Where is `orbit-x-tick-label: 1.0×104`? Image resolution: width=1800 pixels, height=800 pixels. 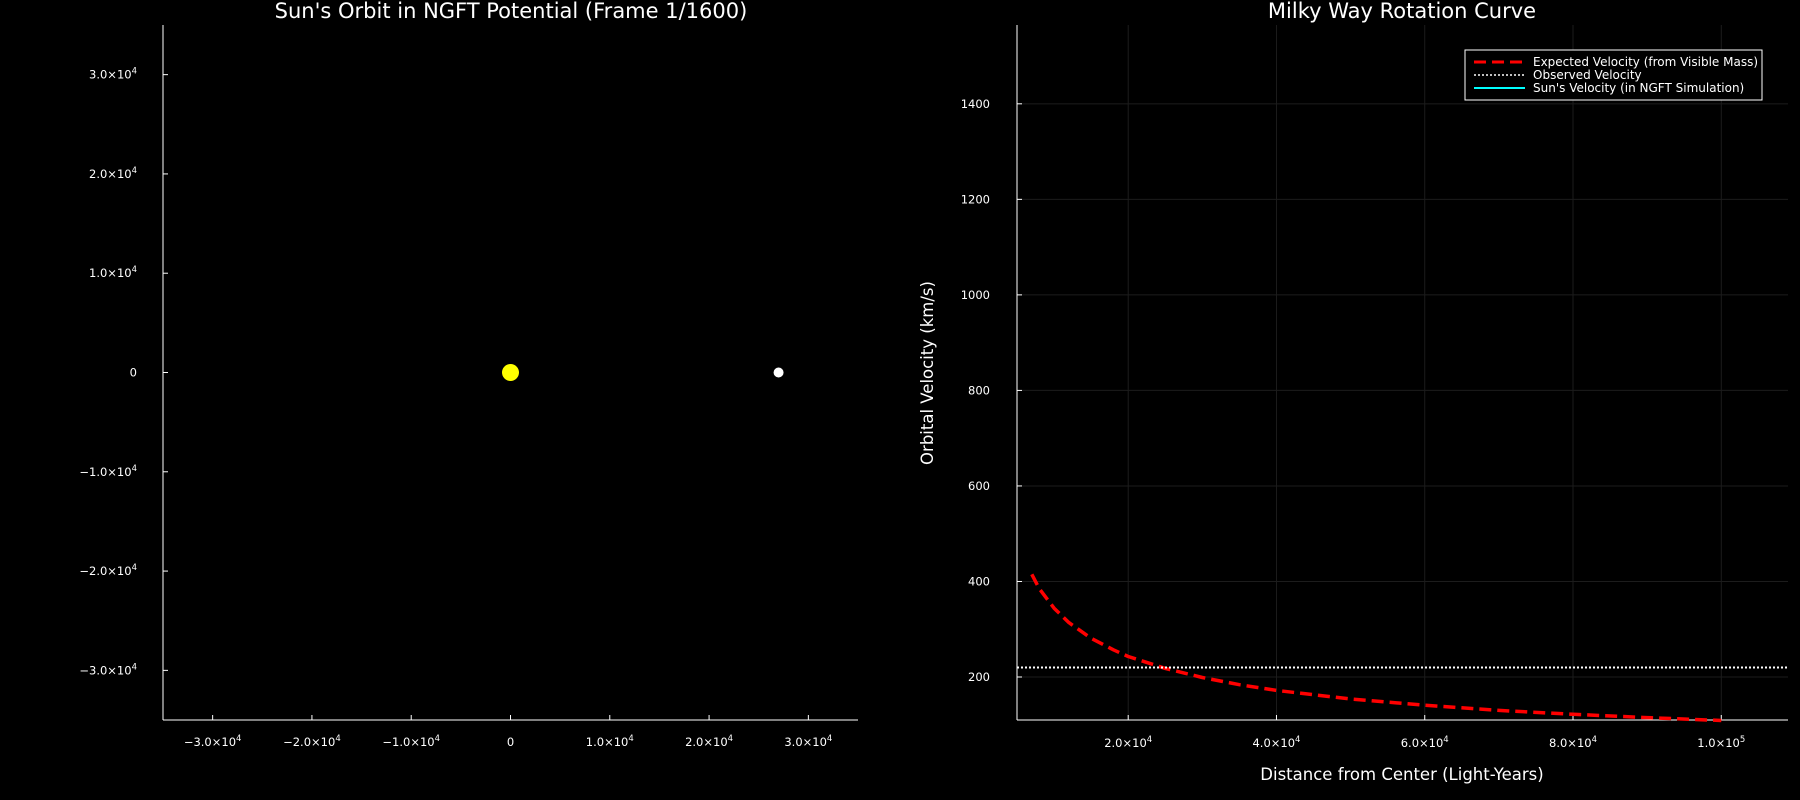 orbit-x-tick-label: 1.0×104 is located at coordinates (610, 741).